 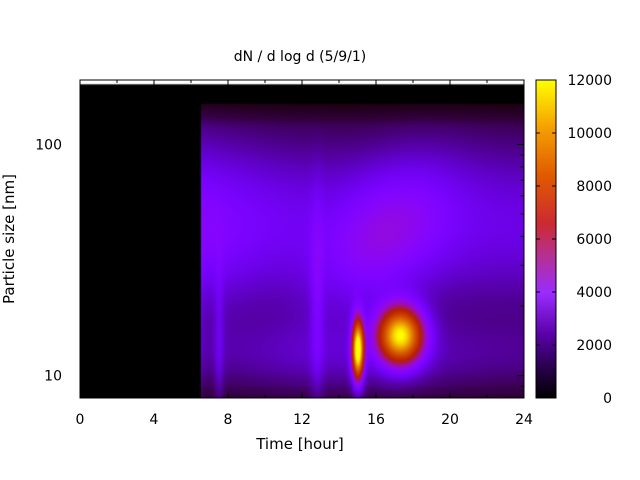 What do you see at coordinates (228, 420) in the screenshot?
I see `x-tick-label: 8` at bounding box center [228, 420].